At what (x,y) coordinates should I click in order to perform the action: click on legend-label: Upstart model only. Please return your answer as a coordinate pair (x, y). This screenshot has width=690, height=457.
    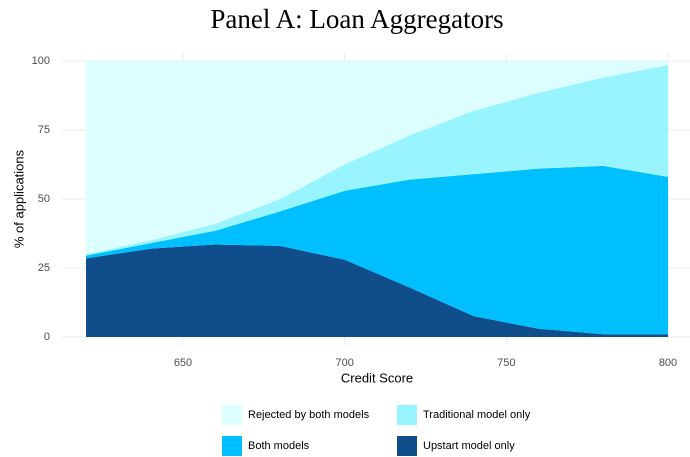
    Looking at the image, I should click on (469, 446).